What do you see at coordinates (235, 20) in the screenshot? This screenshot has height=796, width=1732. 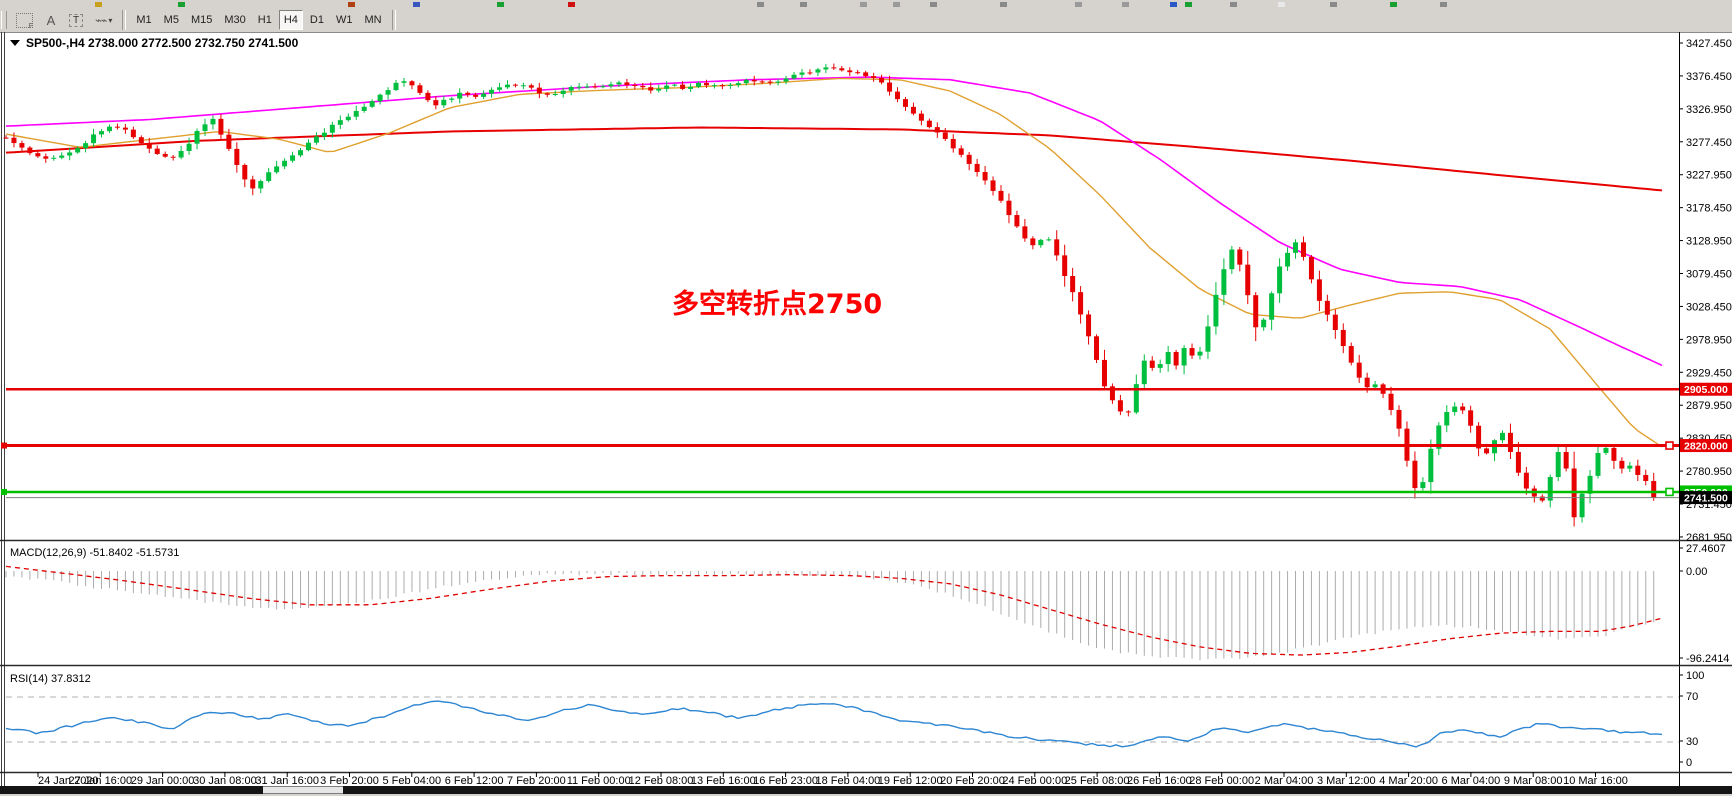 I see `timeframe-button-m30: M30` at bounding box center [235, 20].